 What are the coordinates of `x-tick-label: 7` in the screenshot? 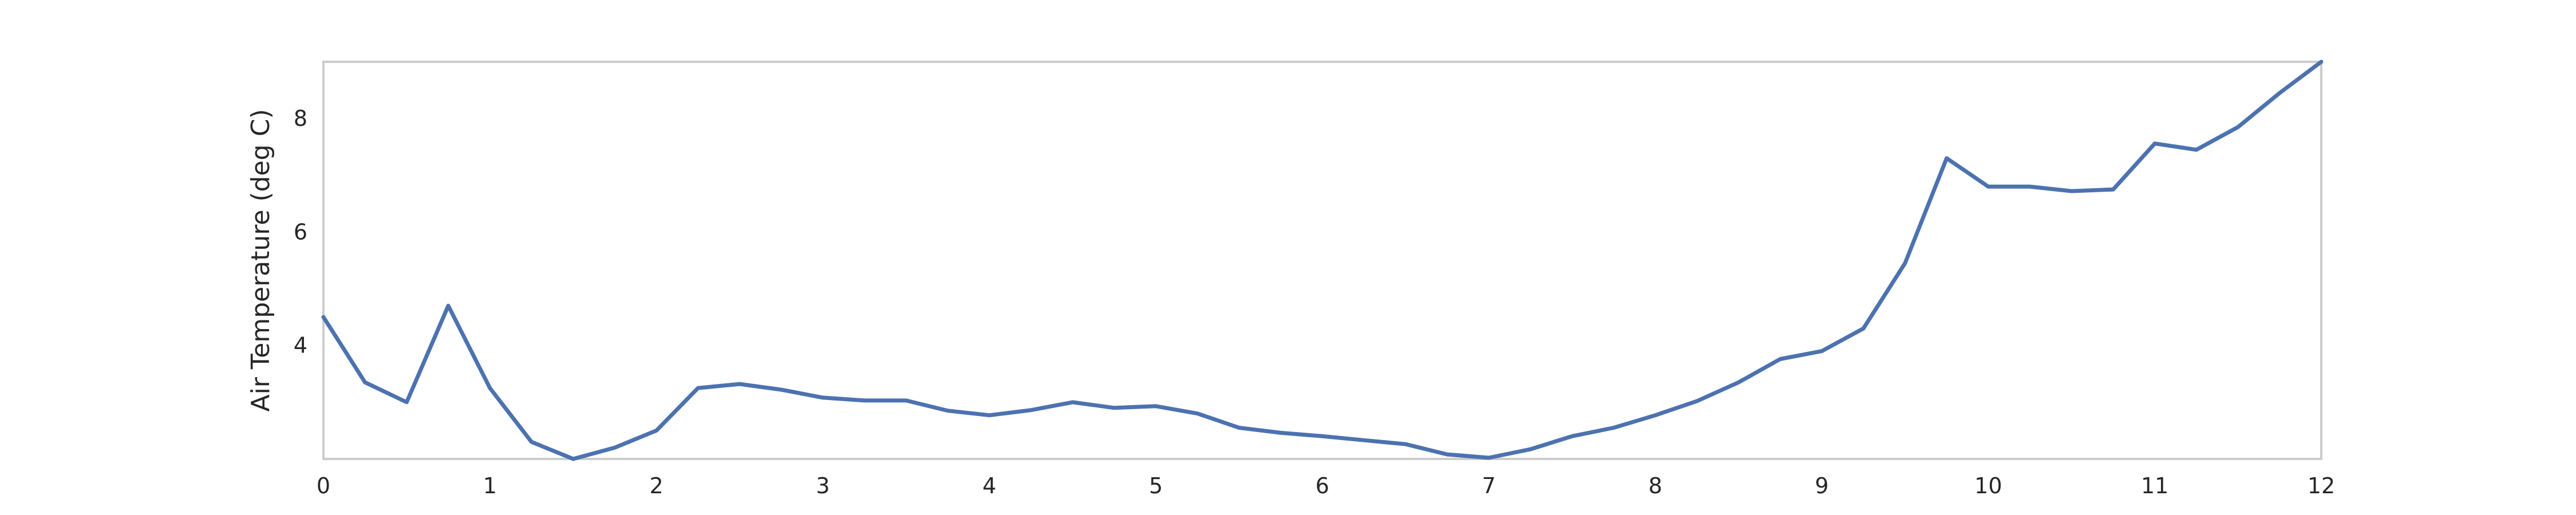 It's located at (1489, 485).